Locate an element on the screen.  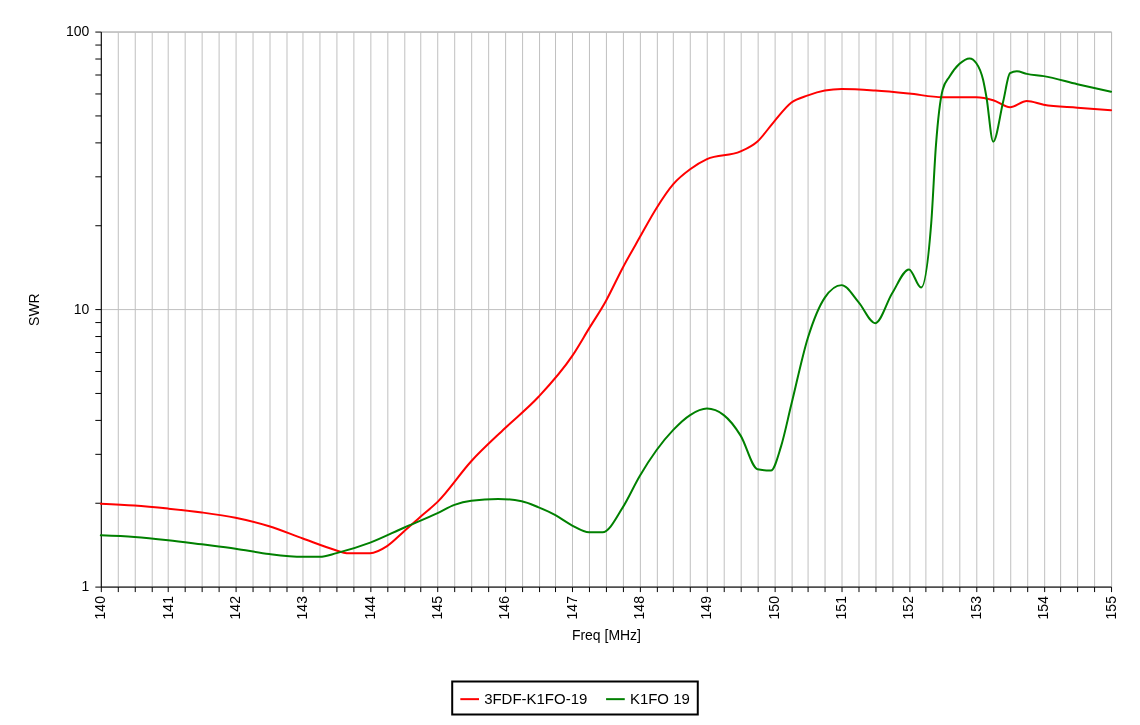
x-tick-label: 150 is located at coordinates (773, 607).